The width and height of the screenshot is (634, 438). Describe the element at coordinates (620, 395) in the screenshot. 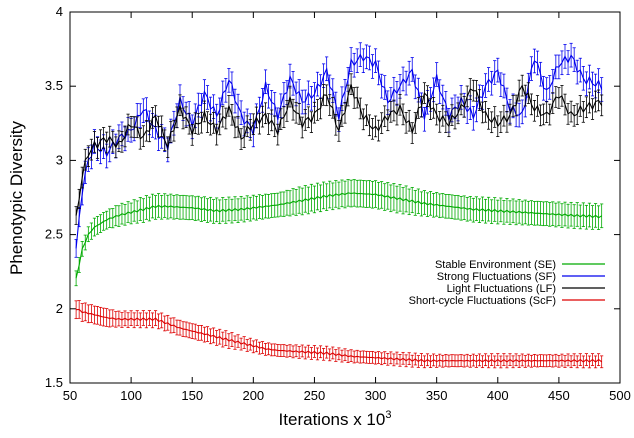

I see `x-tick-label: 500` at that location.